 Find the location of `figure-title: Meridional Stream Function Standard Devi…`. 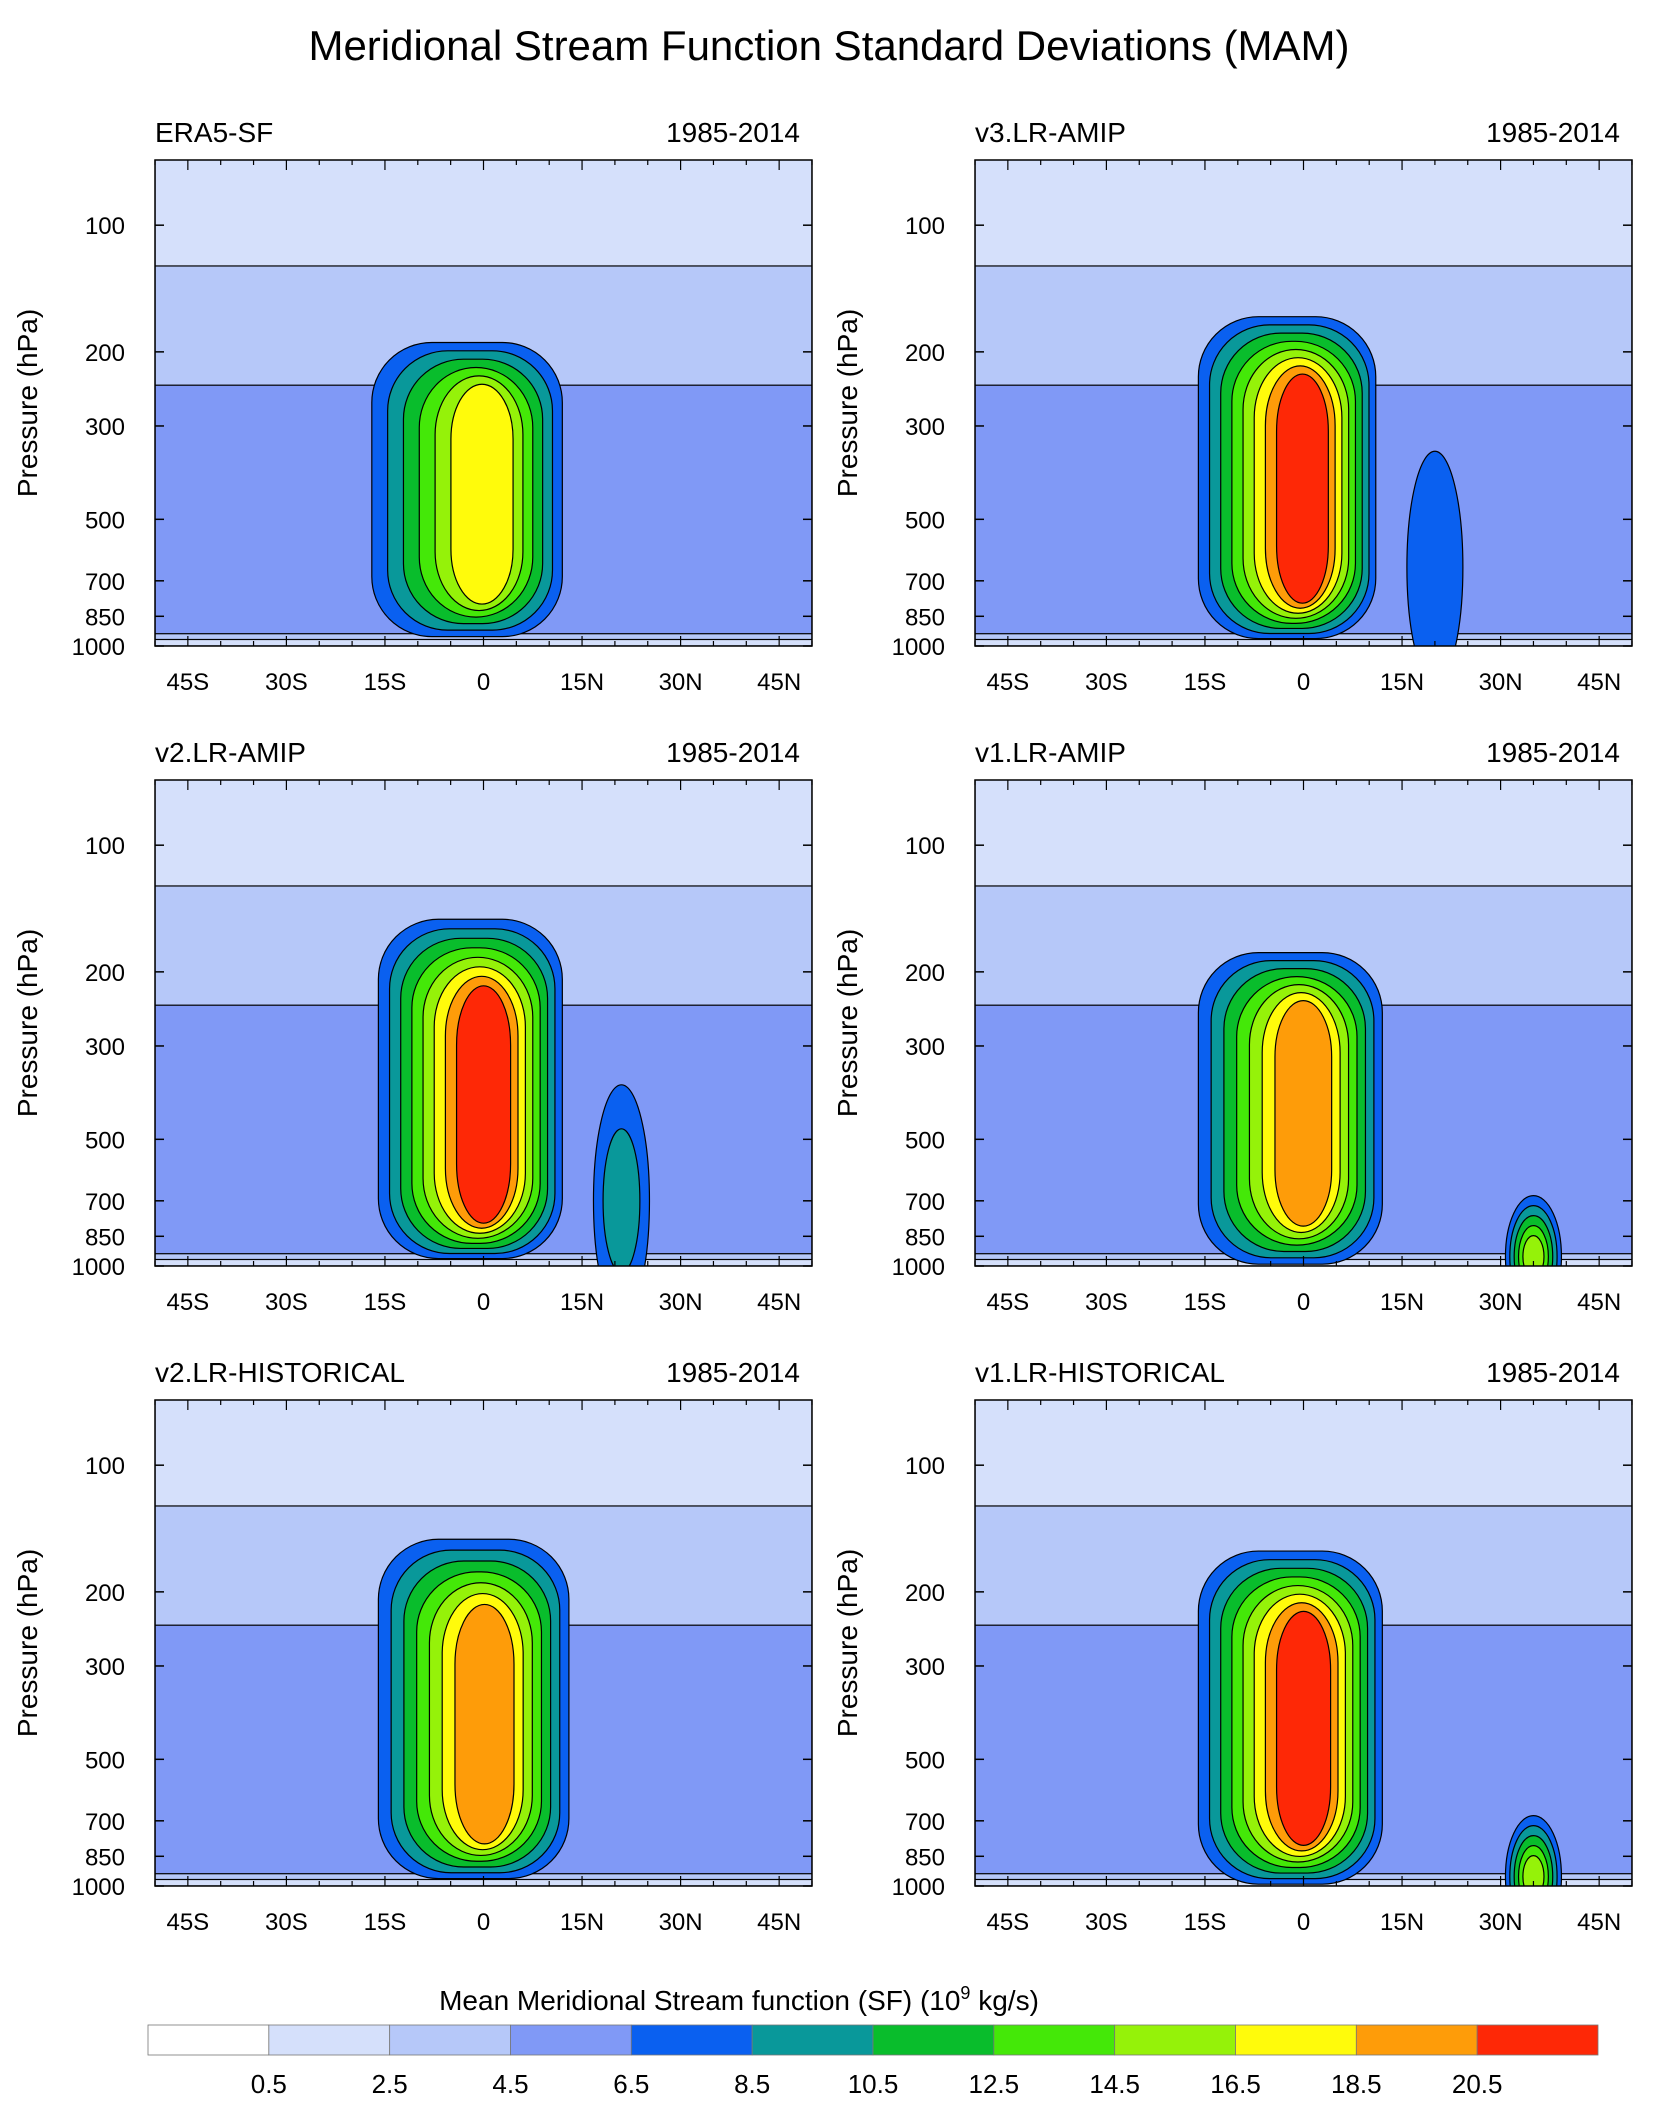

figure-title: Meridional Stream Function Standard Devi… is located at coordinates (828, 45).